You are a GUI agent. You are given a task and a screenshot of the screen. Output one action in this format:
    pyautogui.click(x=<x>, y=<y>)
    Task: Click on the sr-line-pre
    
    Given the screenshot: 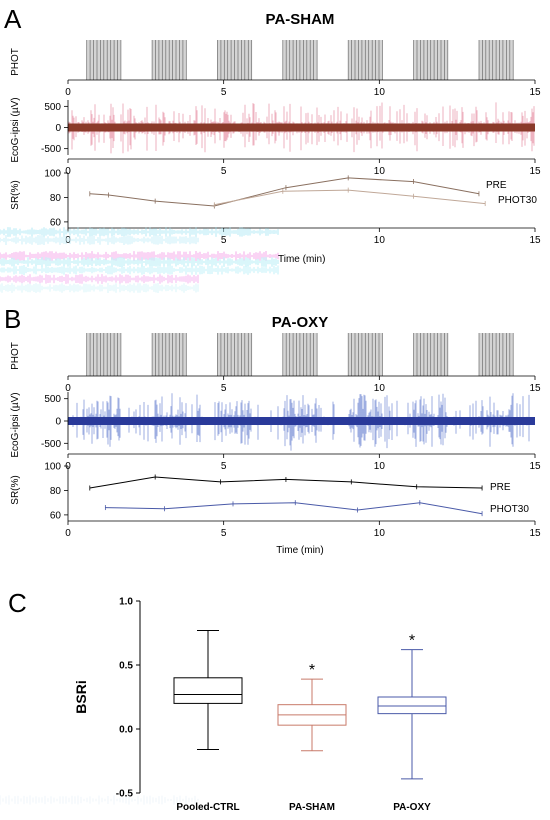 What is the action you would take?
    pyautogui.click(x=284, y=192)
    